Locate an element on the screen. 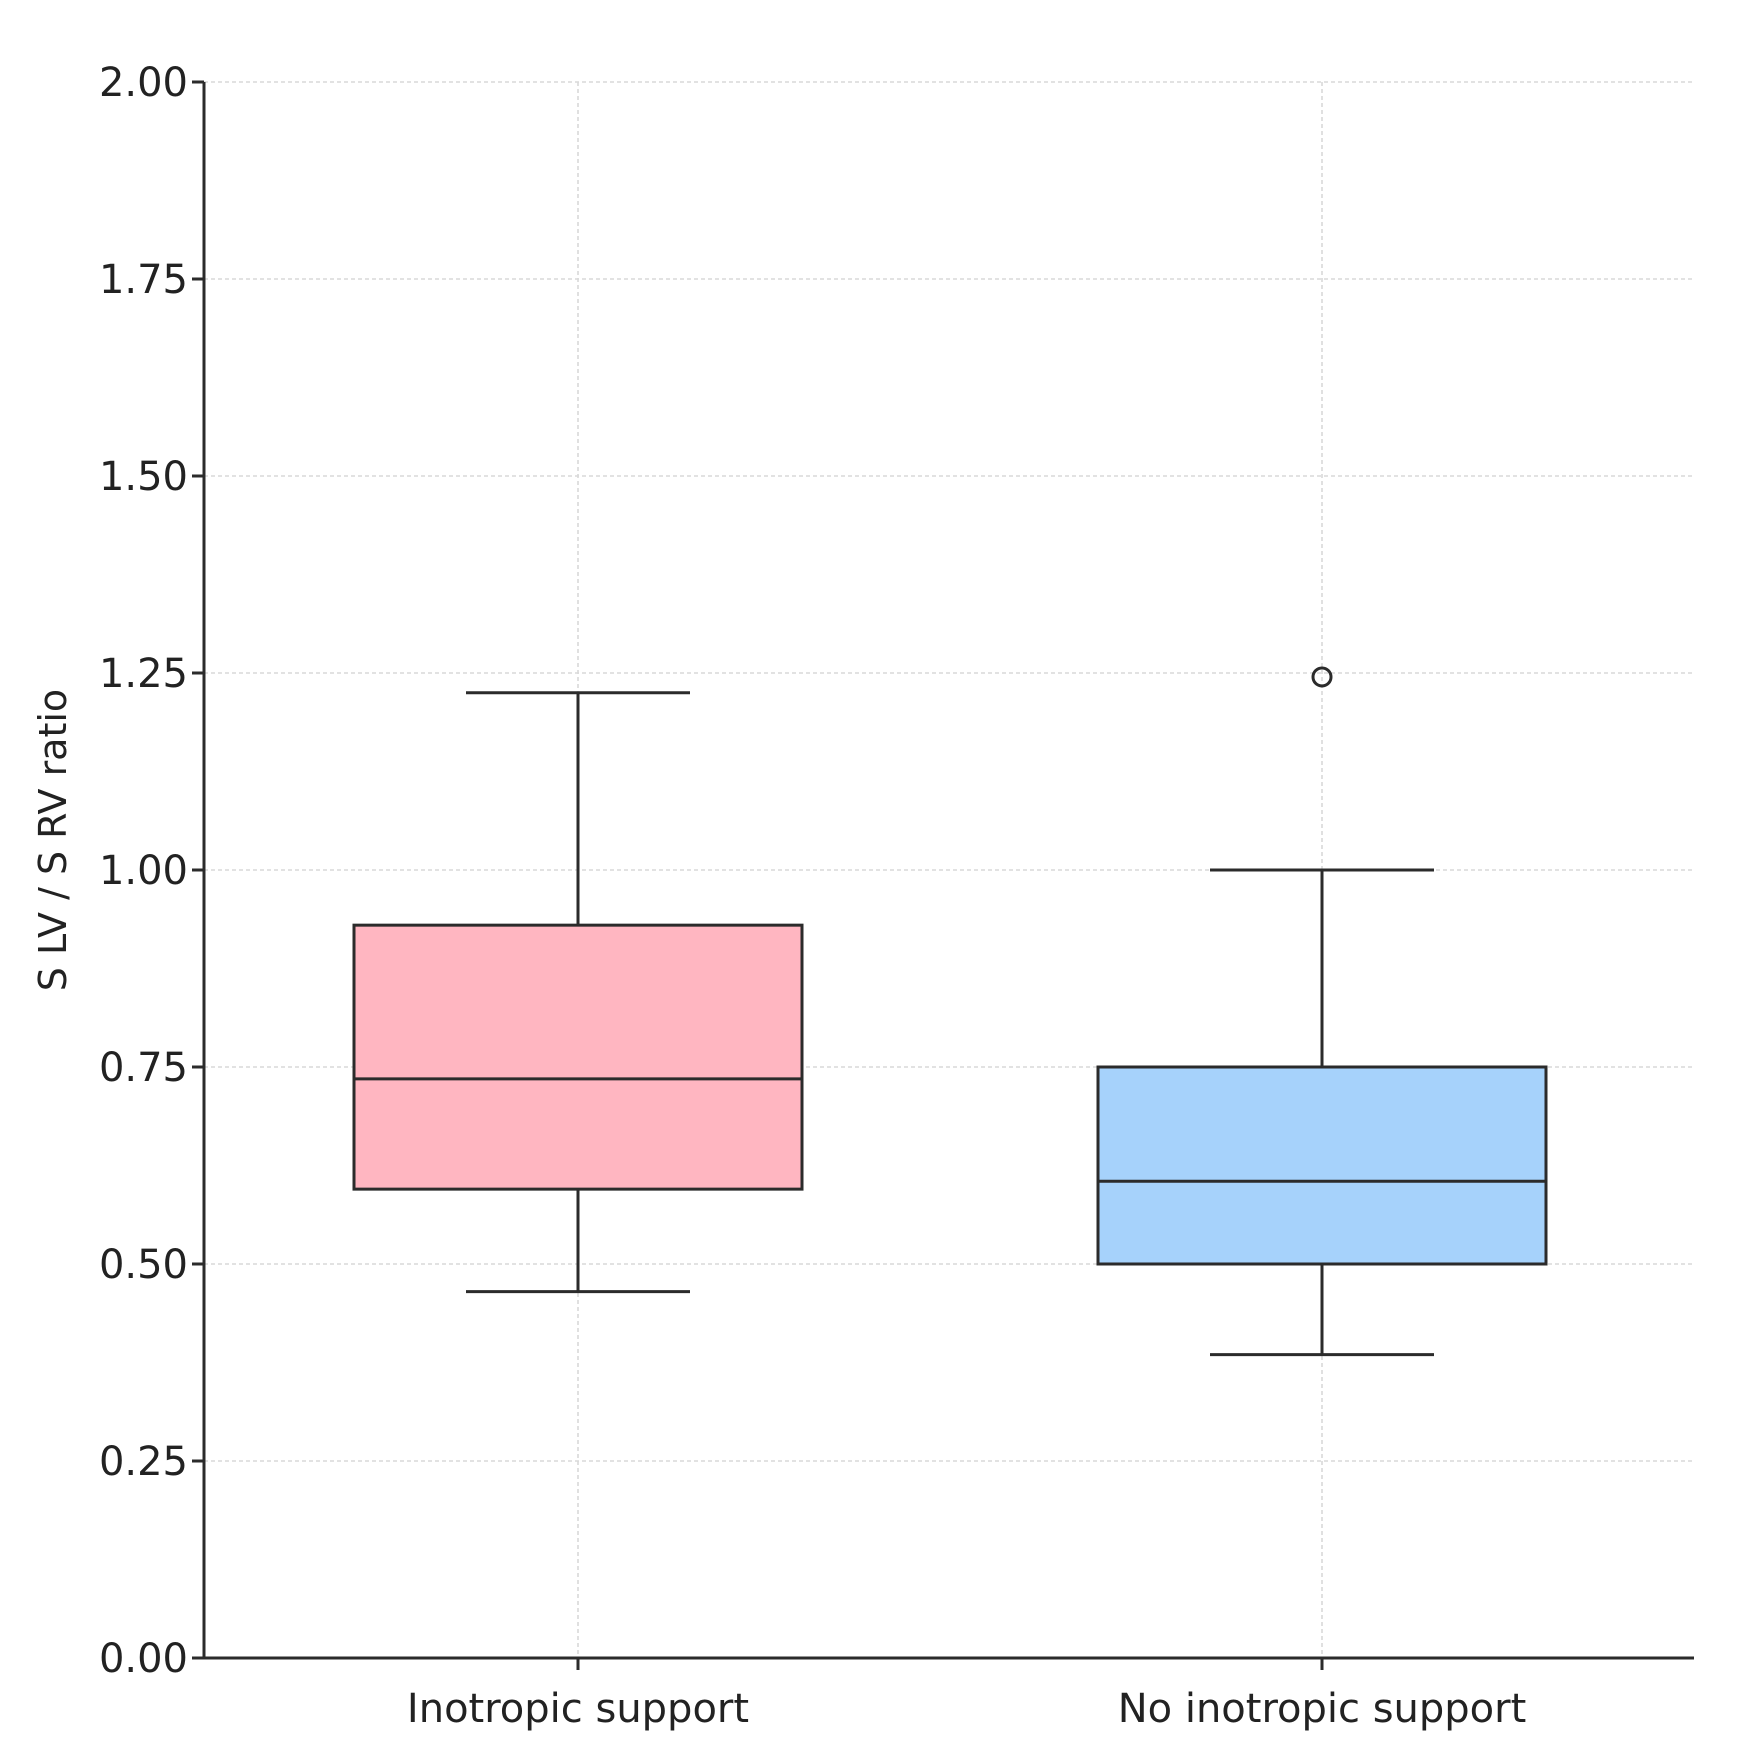 The width and height of the screenshot is (1741, 1744). y-axis-title: S LV / S RV ratio is located at coordinates (53, 840).